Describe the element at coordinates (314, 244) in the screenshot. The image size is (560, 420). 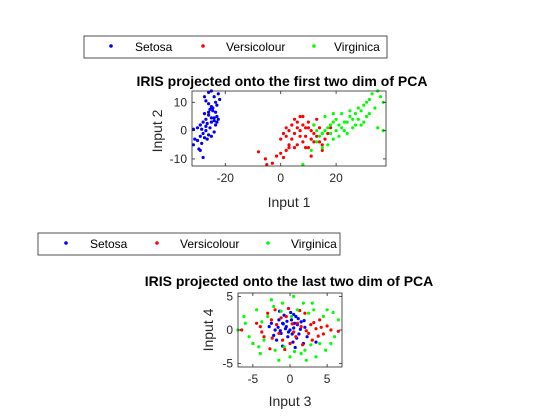
I see `legend-label-virginica: Virginica` at that location.